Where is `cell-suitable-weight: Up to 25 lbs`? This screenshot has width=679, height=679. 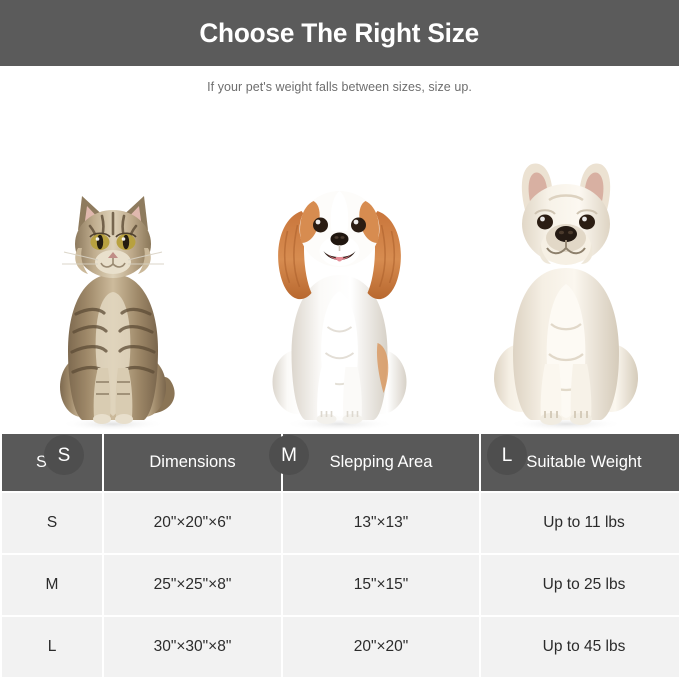 cell-suitable-weight: Up to 25 lbs is located at coordinates (580, 585).